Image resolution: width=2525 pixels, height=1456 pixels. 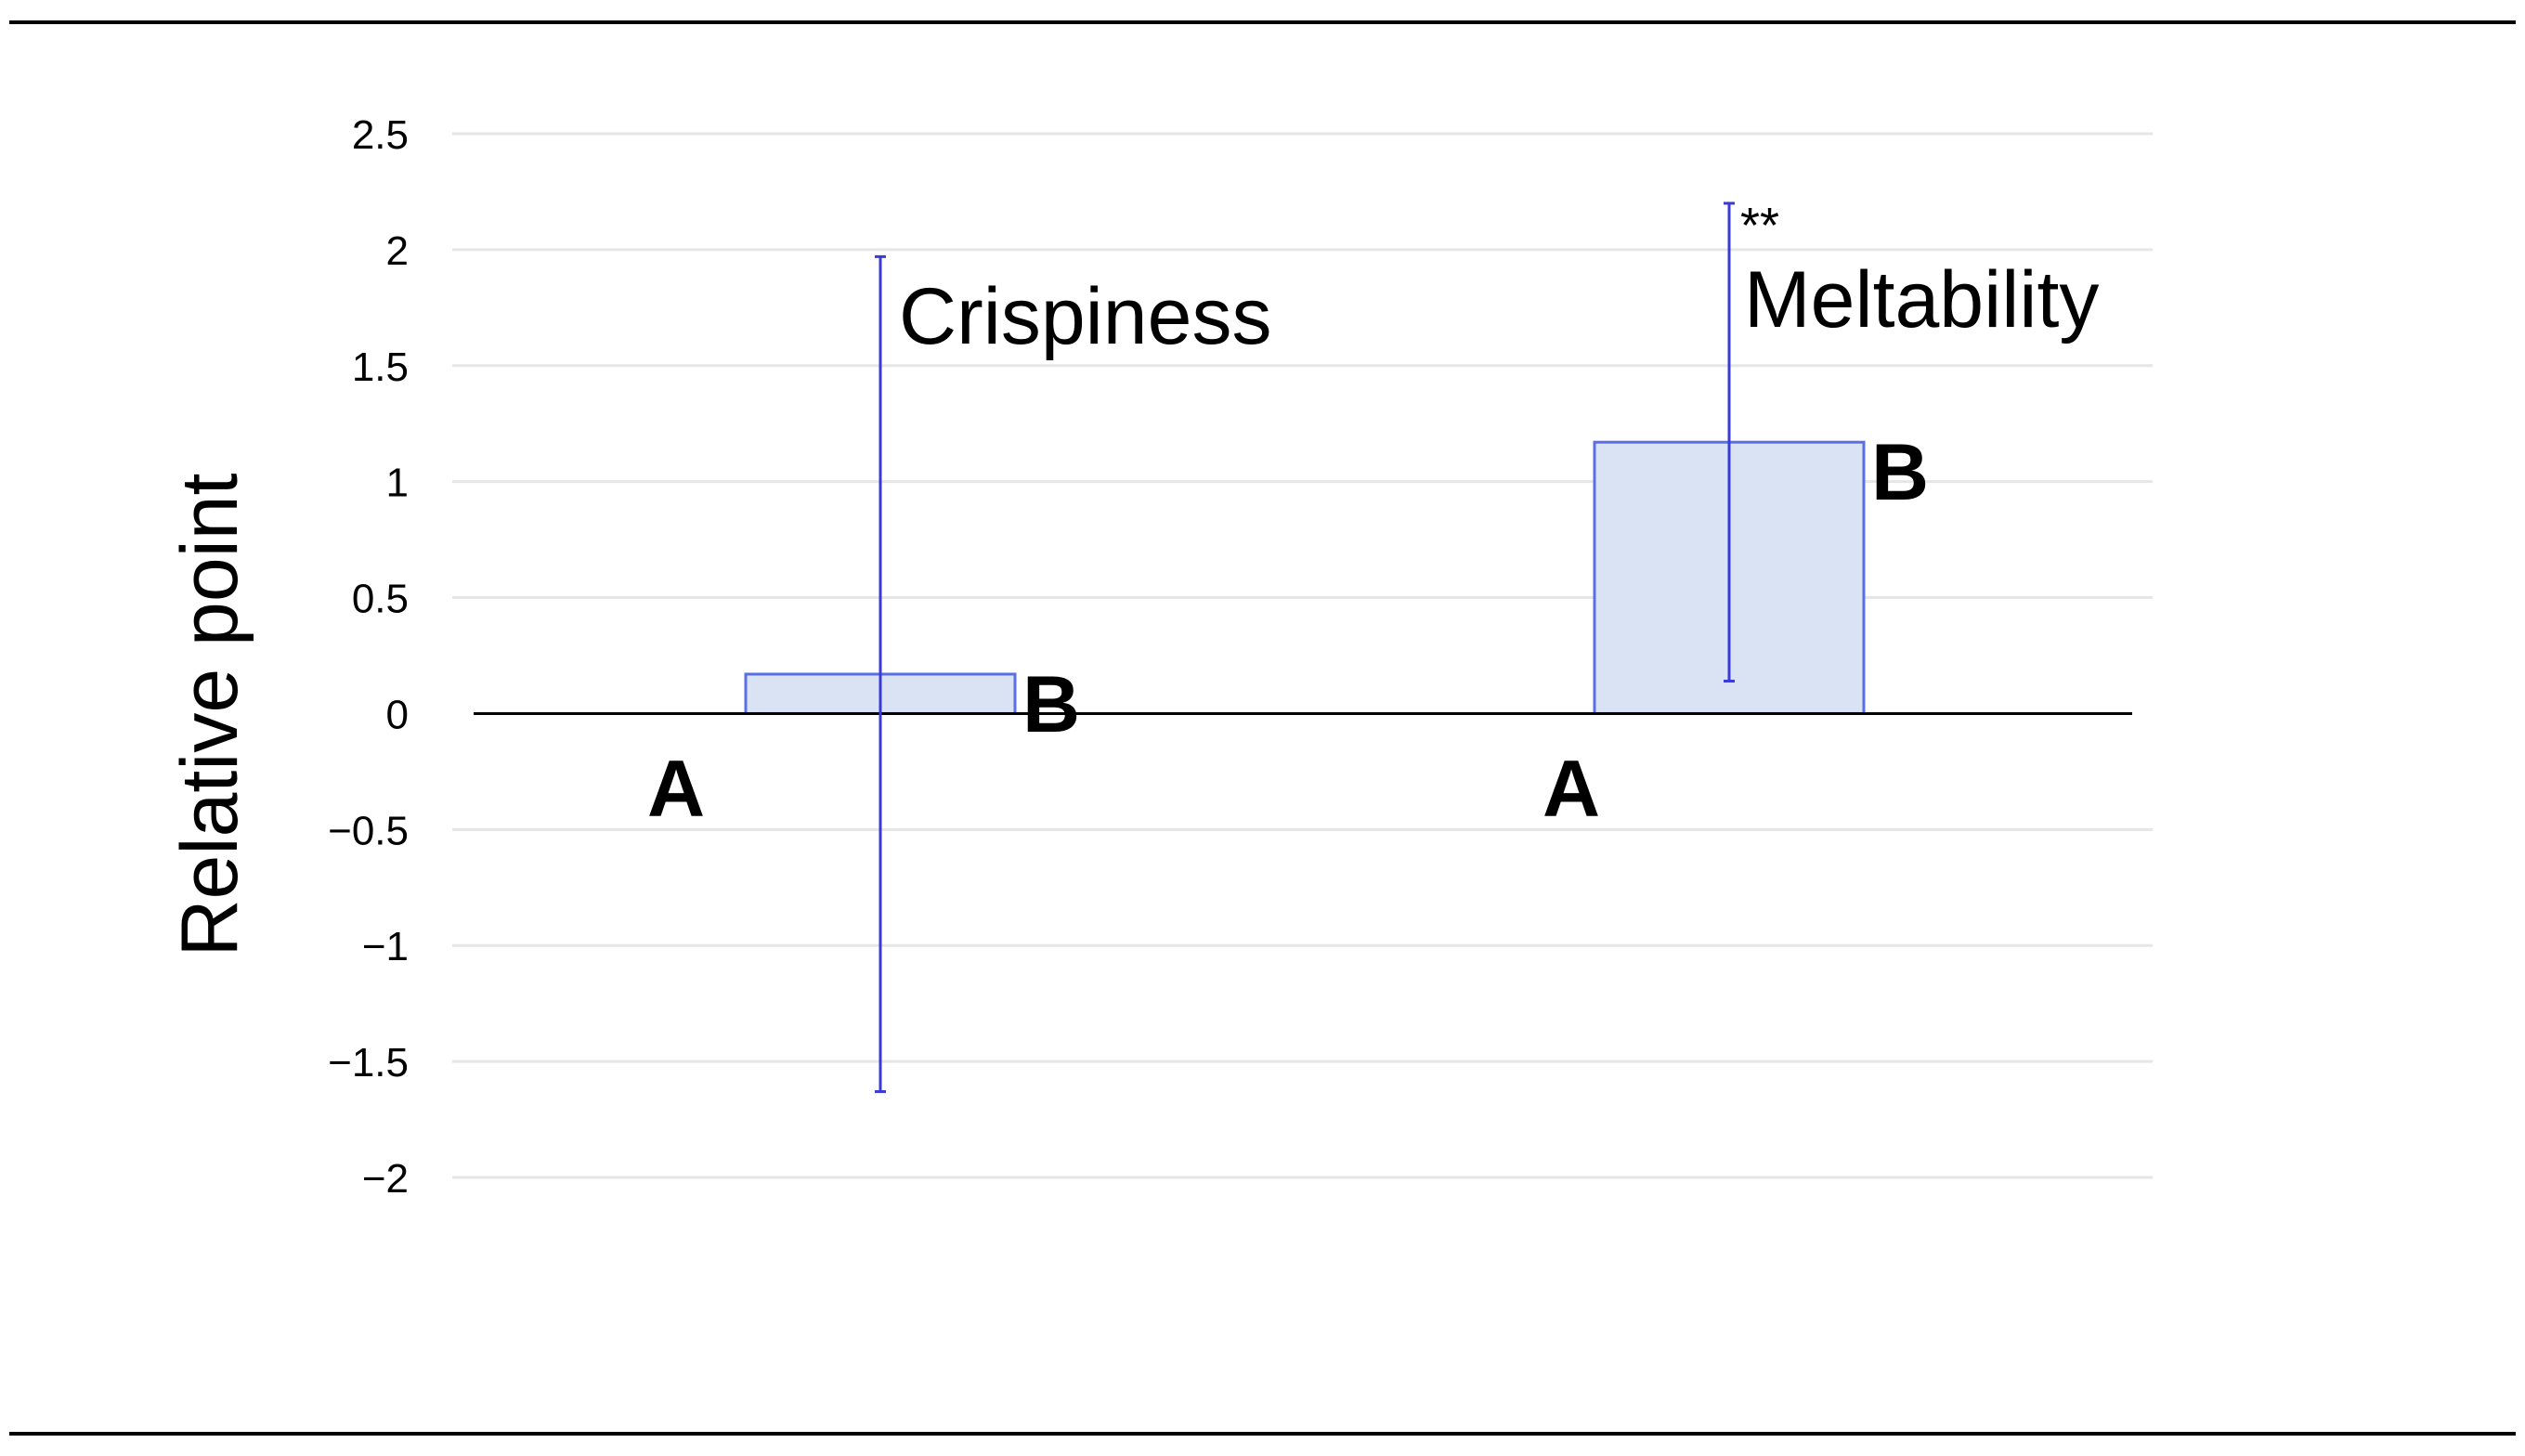 I want to click on y-tick-label: 0, so click(x=398, y=714).